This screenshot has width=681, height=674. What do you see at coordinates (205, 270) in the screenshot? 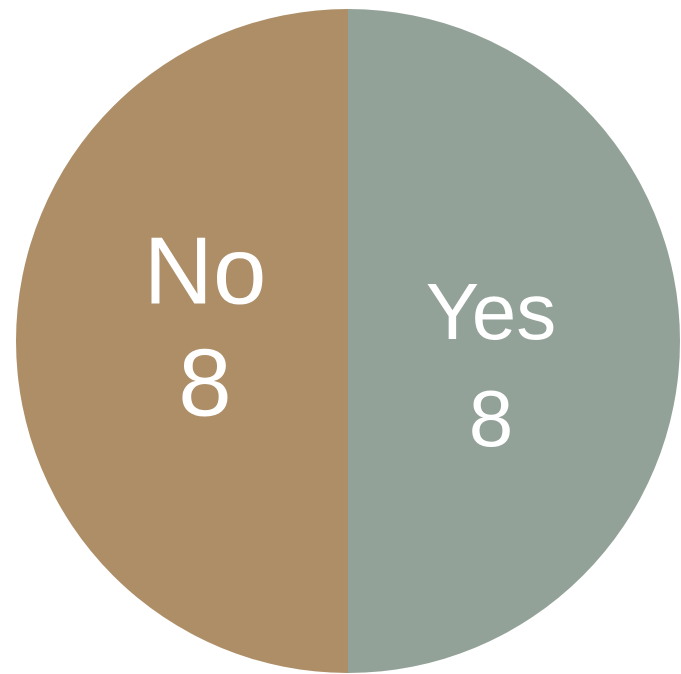
I see `slice-label: No` at bounding box center [205, 270].